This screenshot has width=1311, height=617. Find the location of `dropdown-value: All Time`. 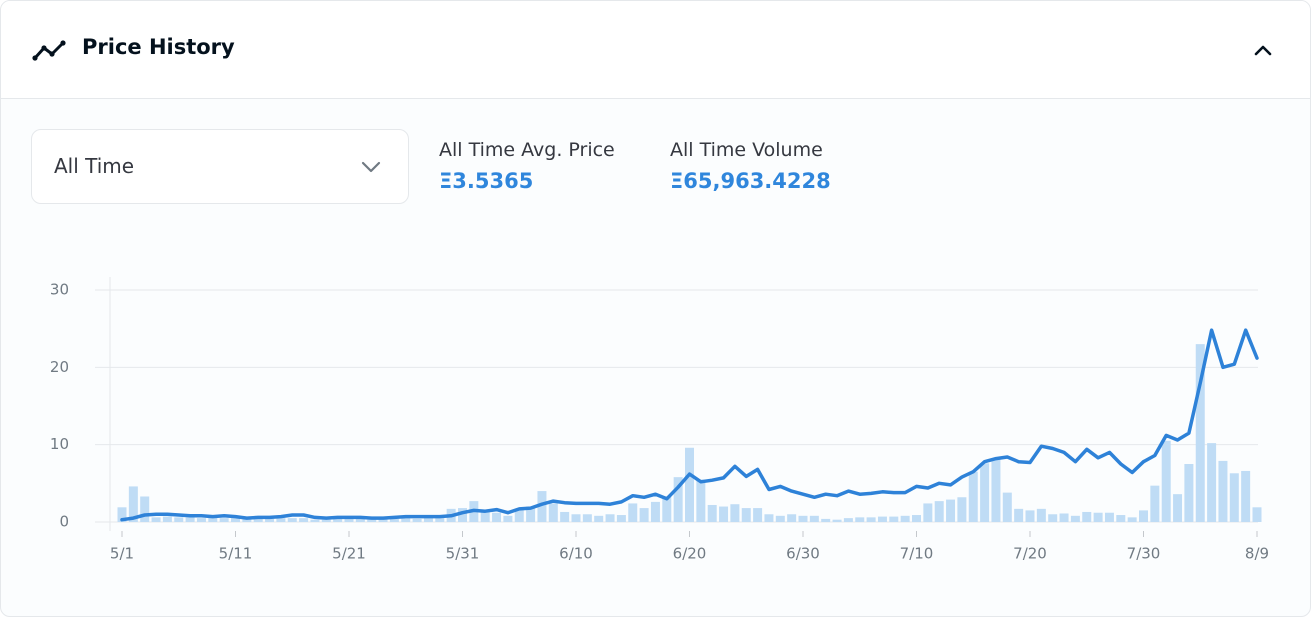

dropdown-value: All Time is located at coordinates (94, 166).